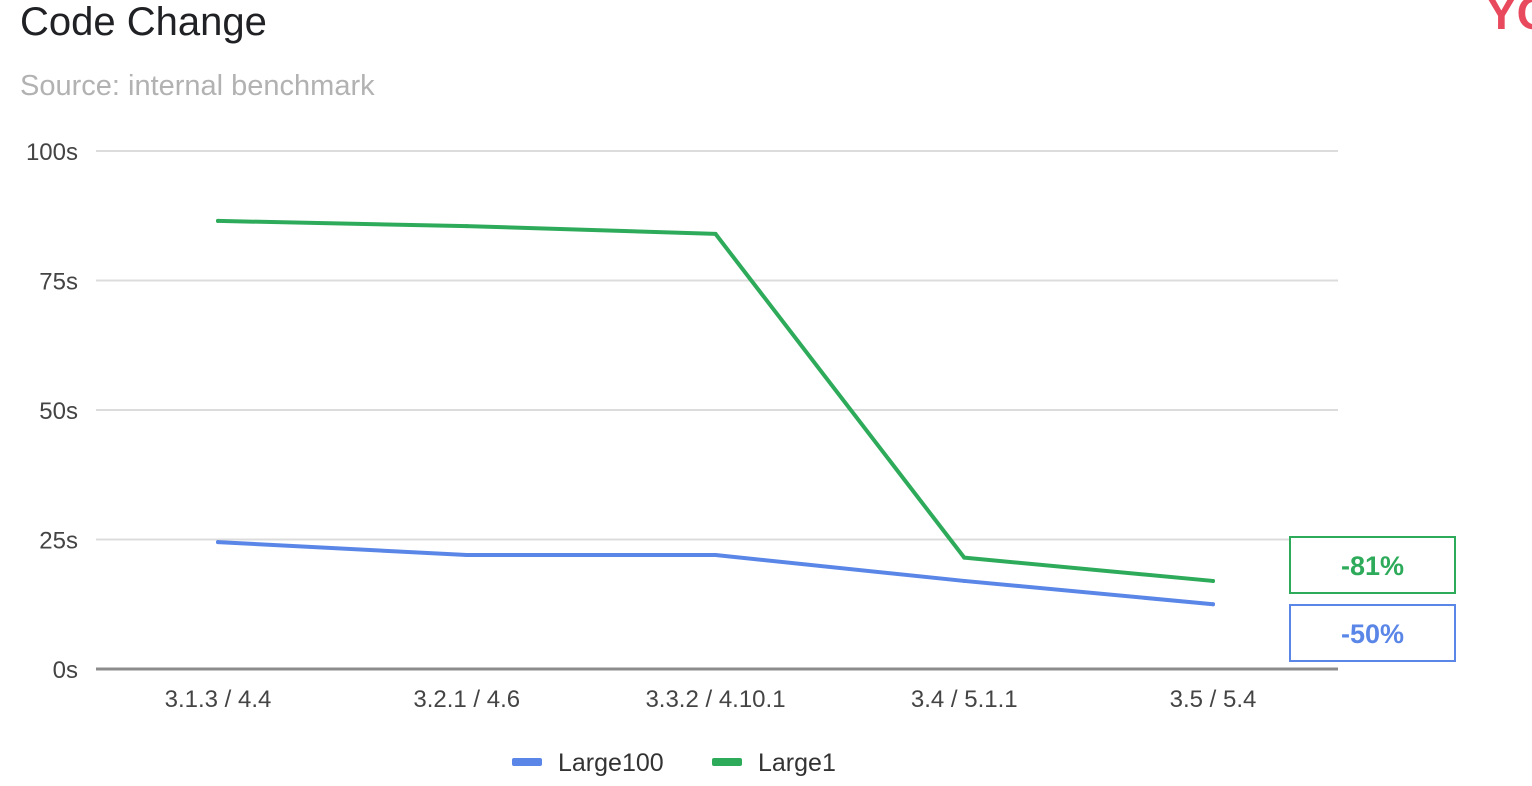 The image size is (1532, 786). I want to click on y-tick-label: 100s, so click(52, 152).